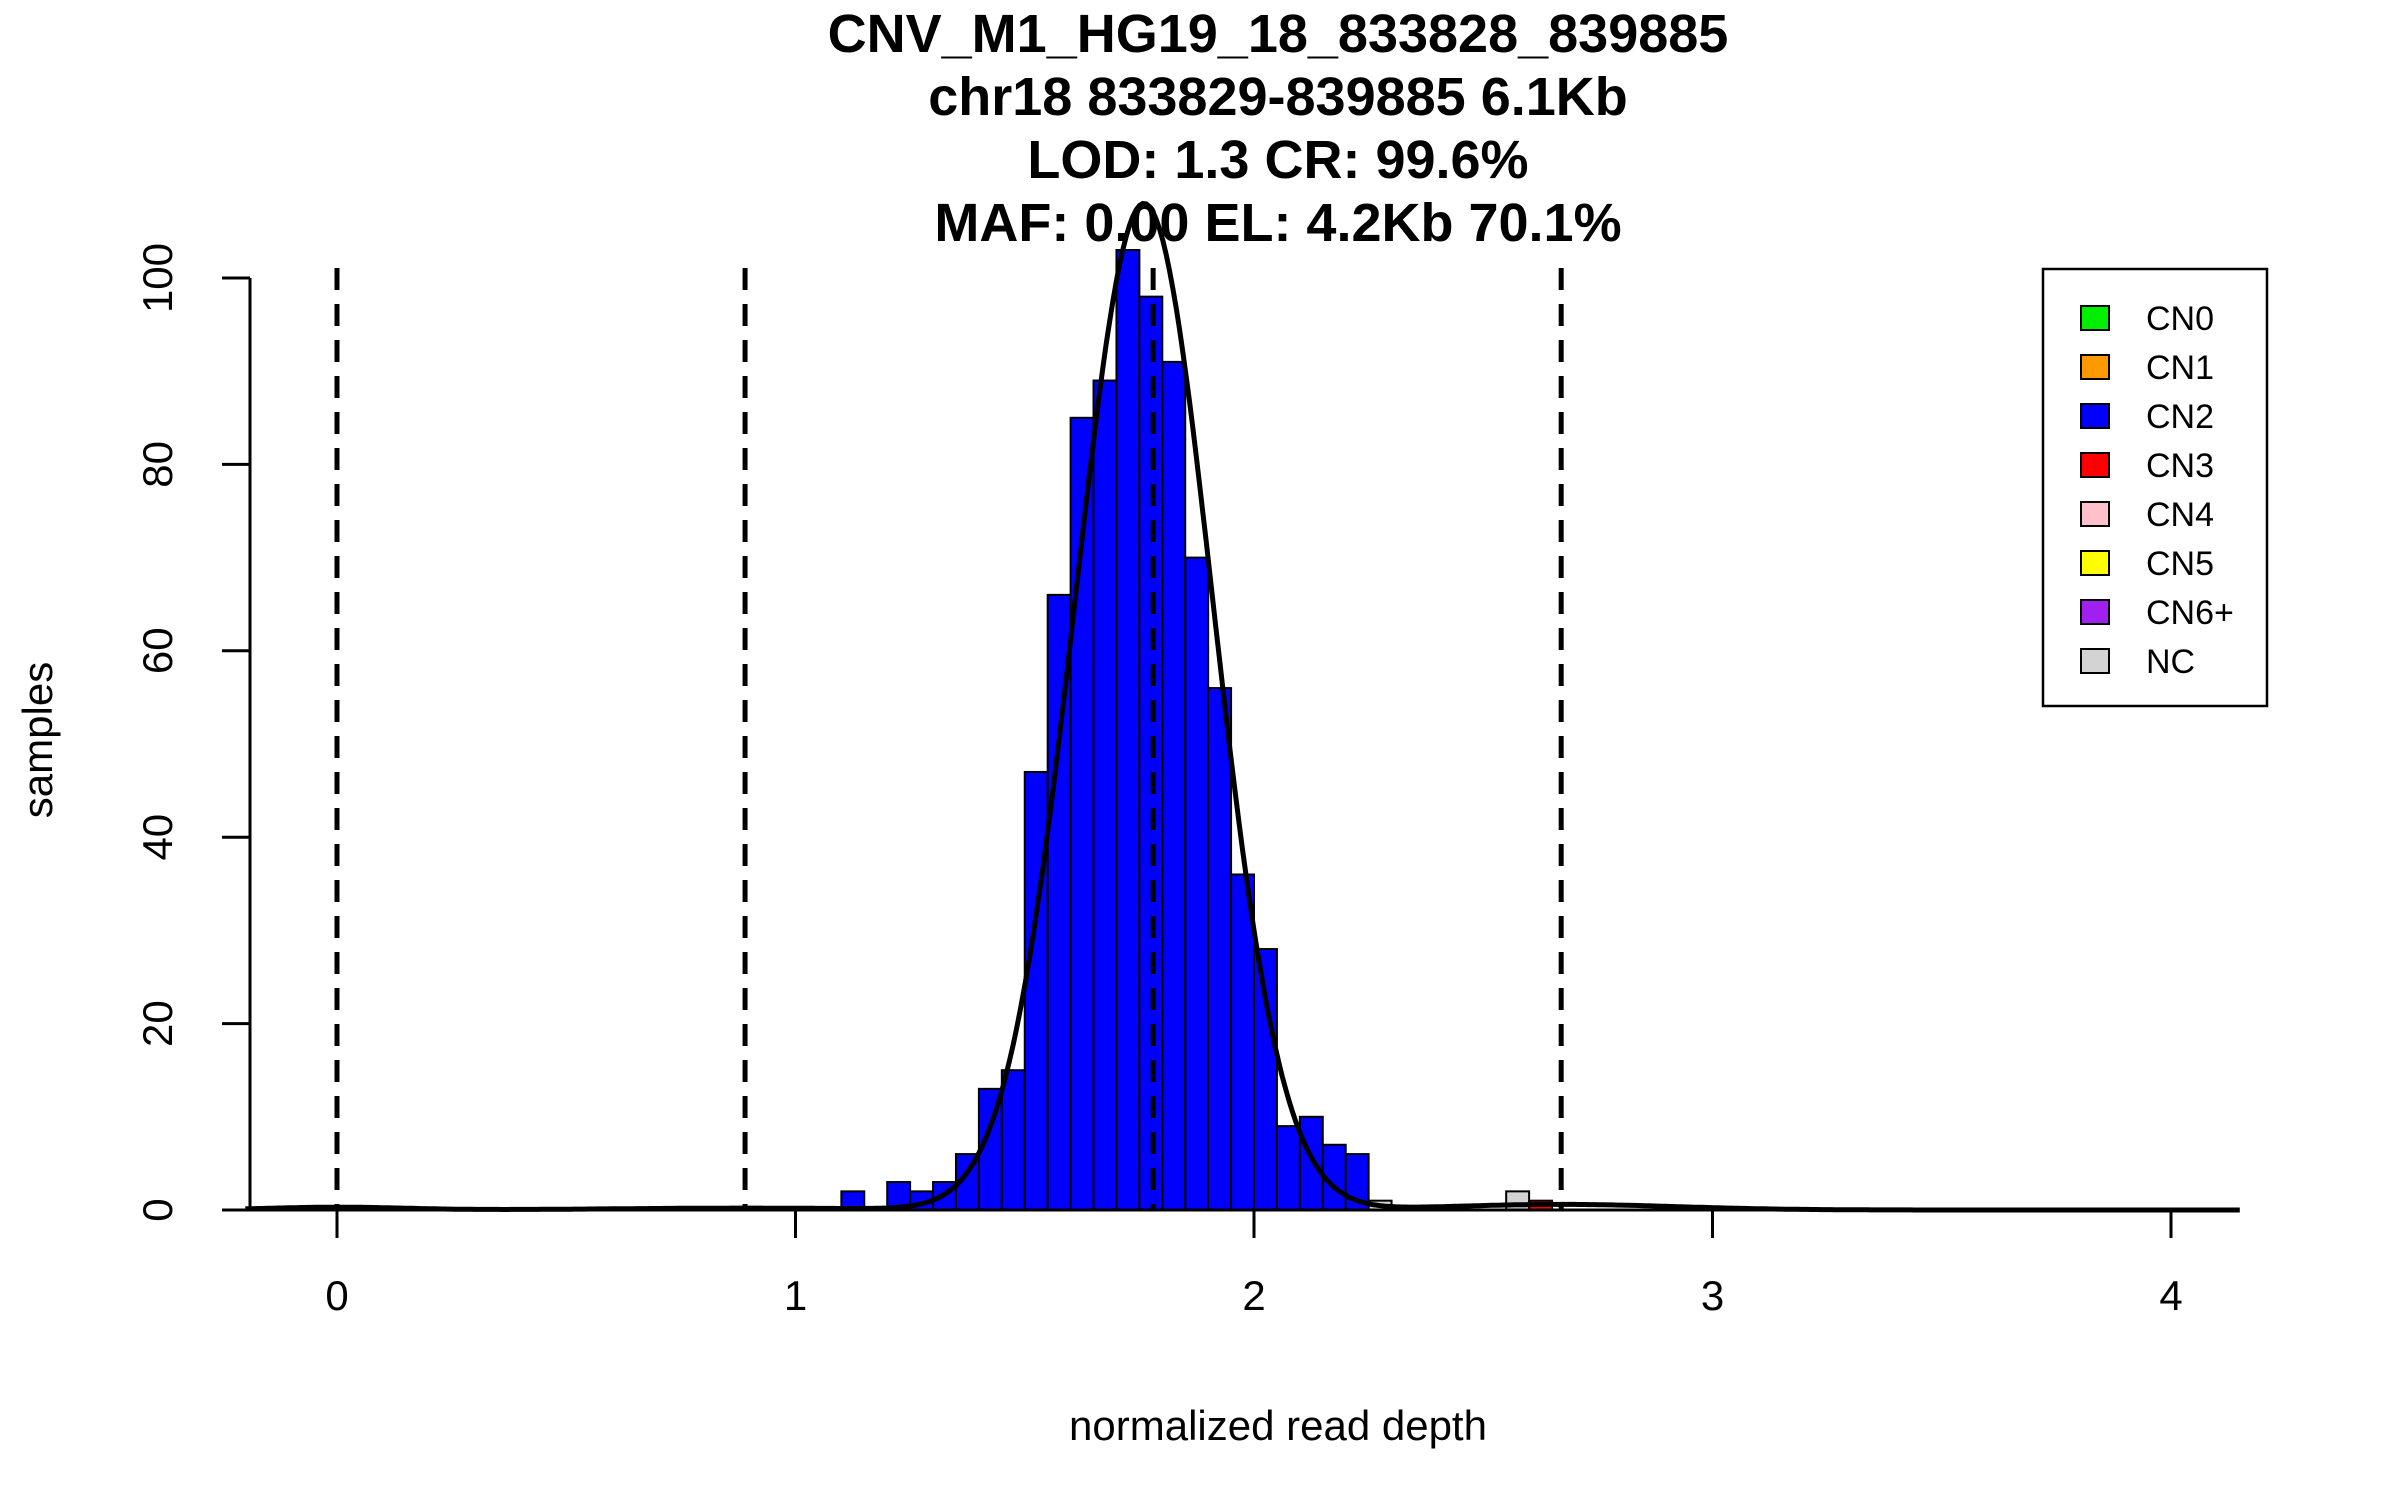  I want to click on y-tick-label: 20, so click(157, 1023).